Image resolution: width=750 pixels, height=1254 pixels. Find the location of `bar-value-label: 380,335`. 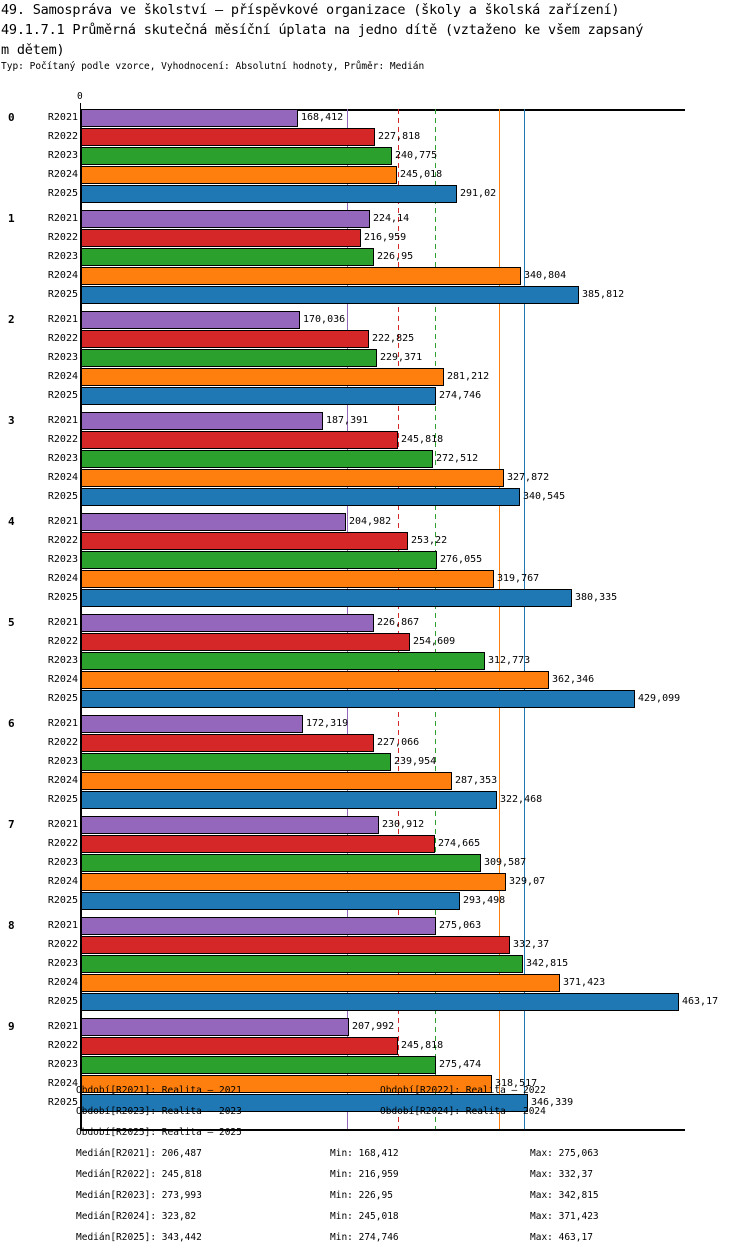

bar-value-label: 380,335 is located at coordinates (596, 597).